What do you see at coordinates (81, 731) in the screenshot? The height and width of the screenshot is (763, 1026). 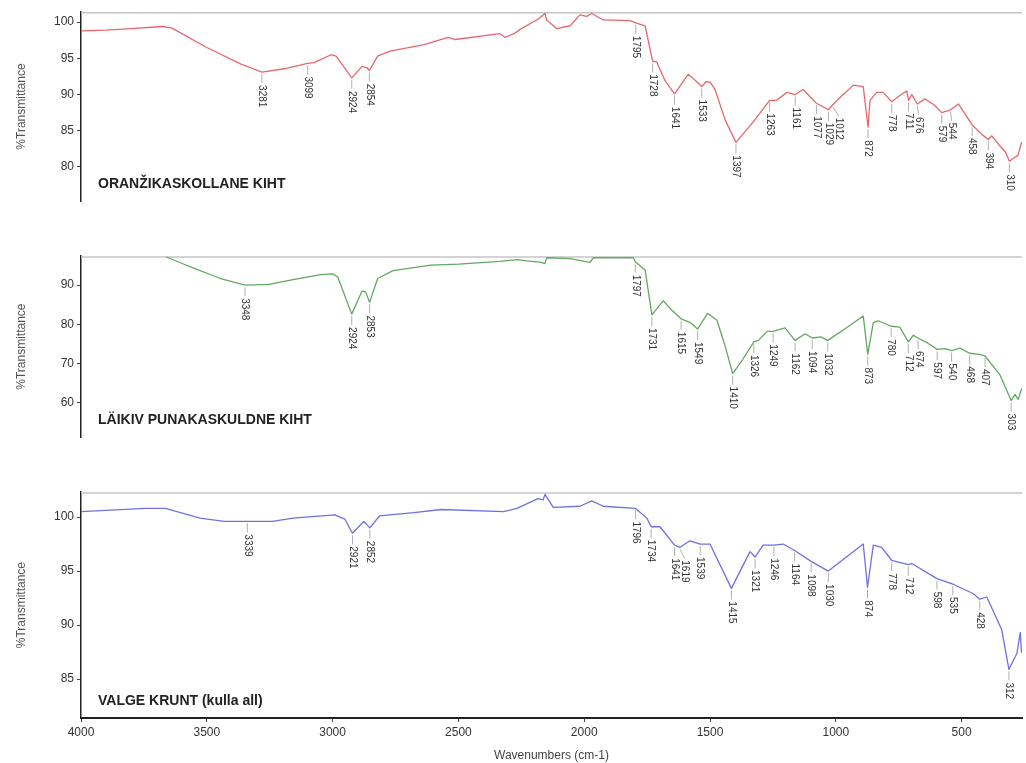 I see `x-tick-label: 4000` at bounding box center [81, 731].